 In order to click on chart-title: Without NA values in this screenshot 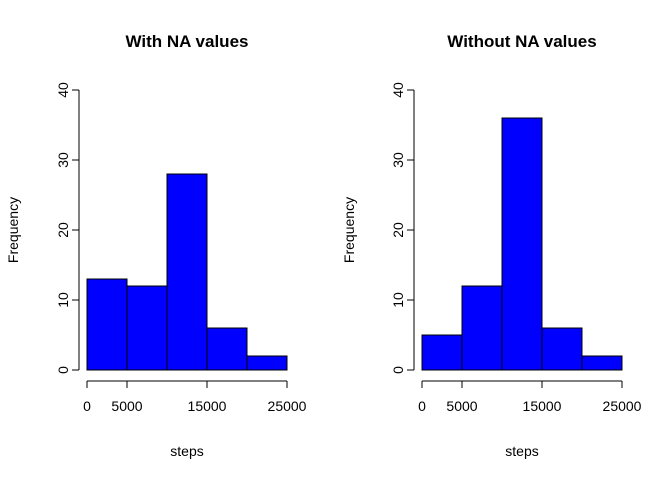, I will do `click(521, 41)`.